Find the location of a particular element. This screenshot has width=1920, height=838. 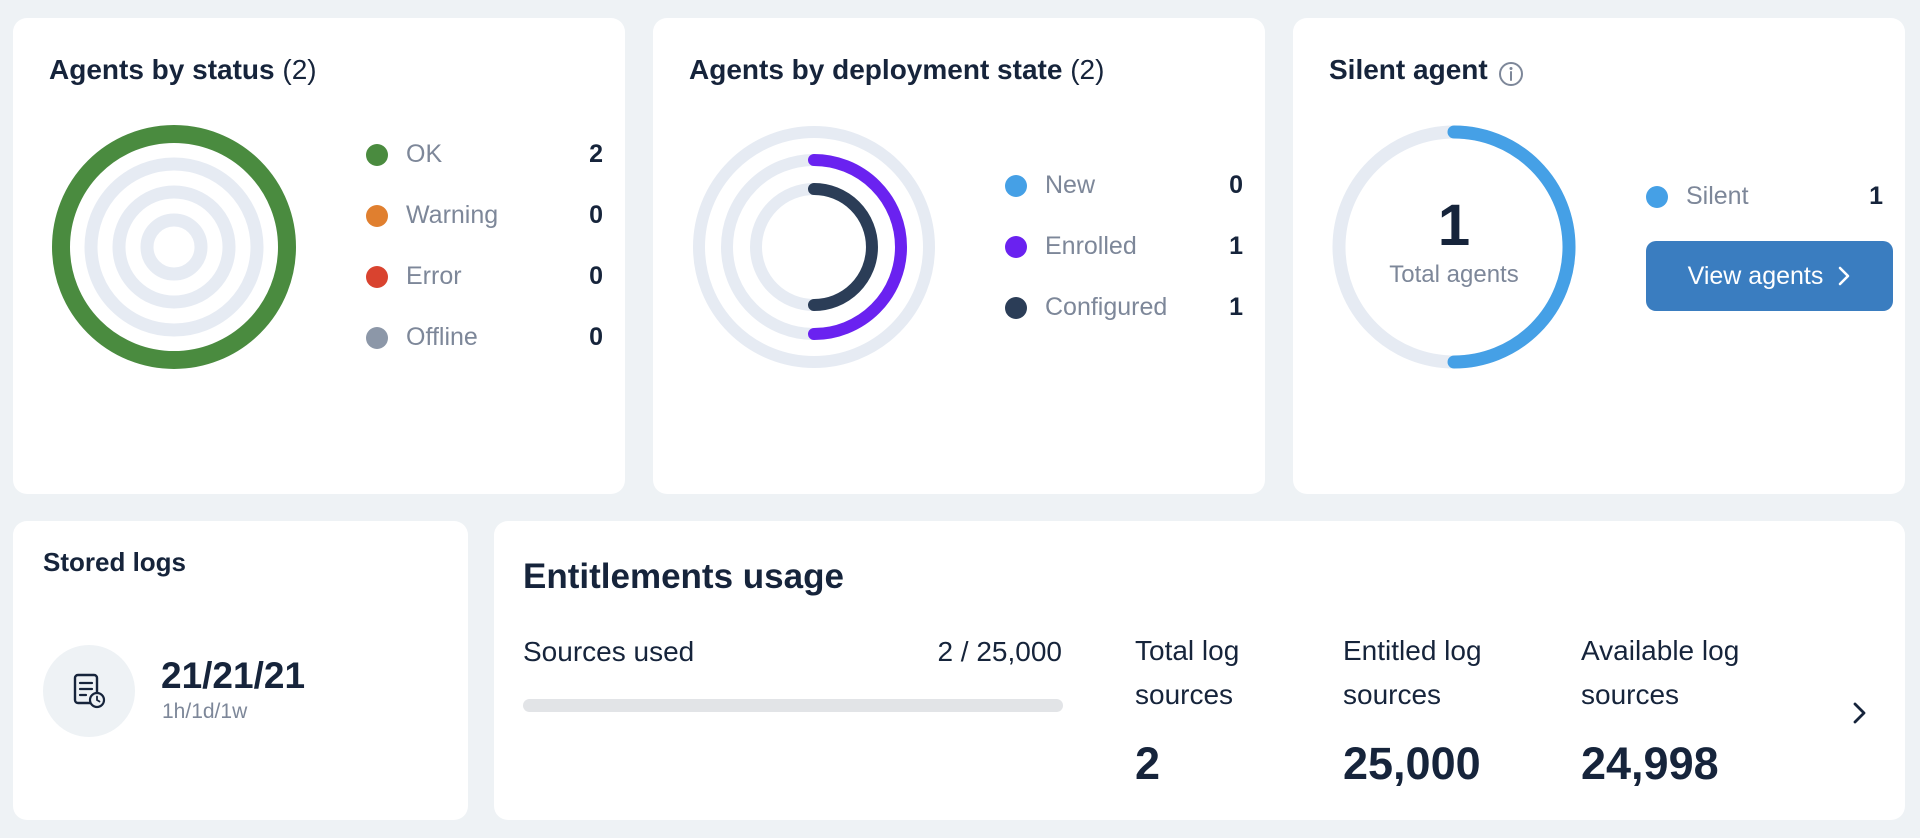

legend-value-configured: 1 is located at coordinates (1236, 307).